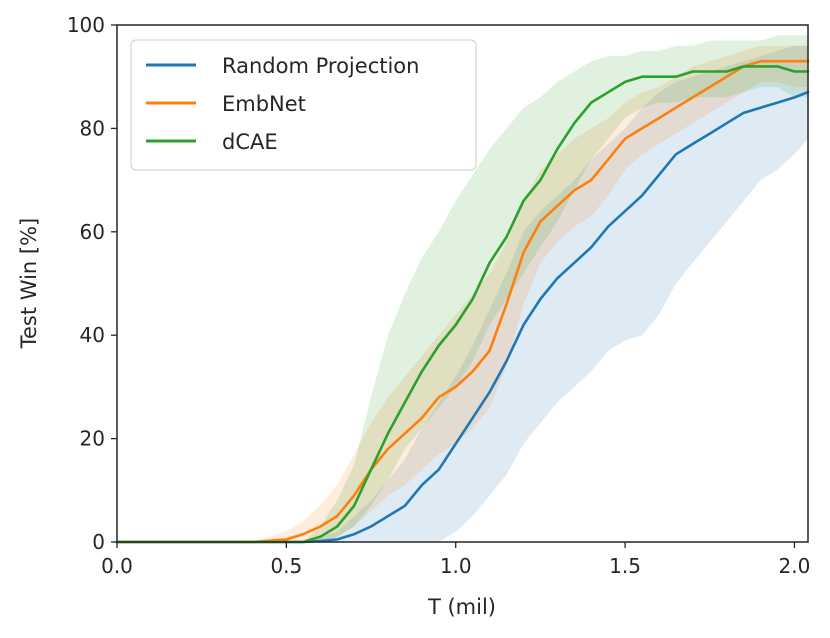 This screenshot has height=638, width=830. Describe the element at coordinates (456, 566) in the screenshot. I see `x-tick-label: 1.0` at that location.